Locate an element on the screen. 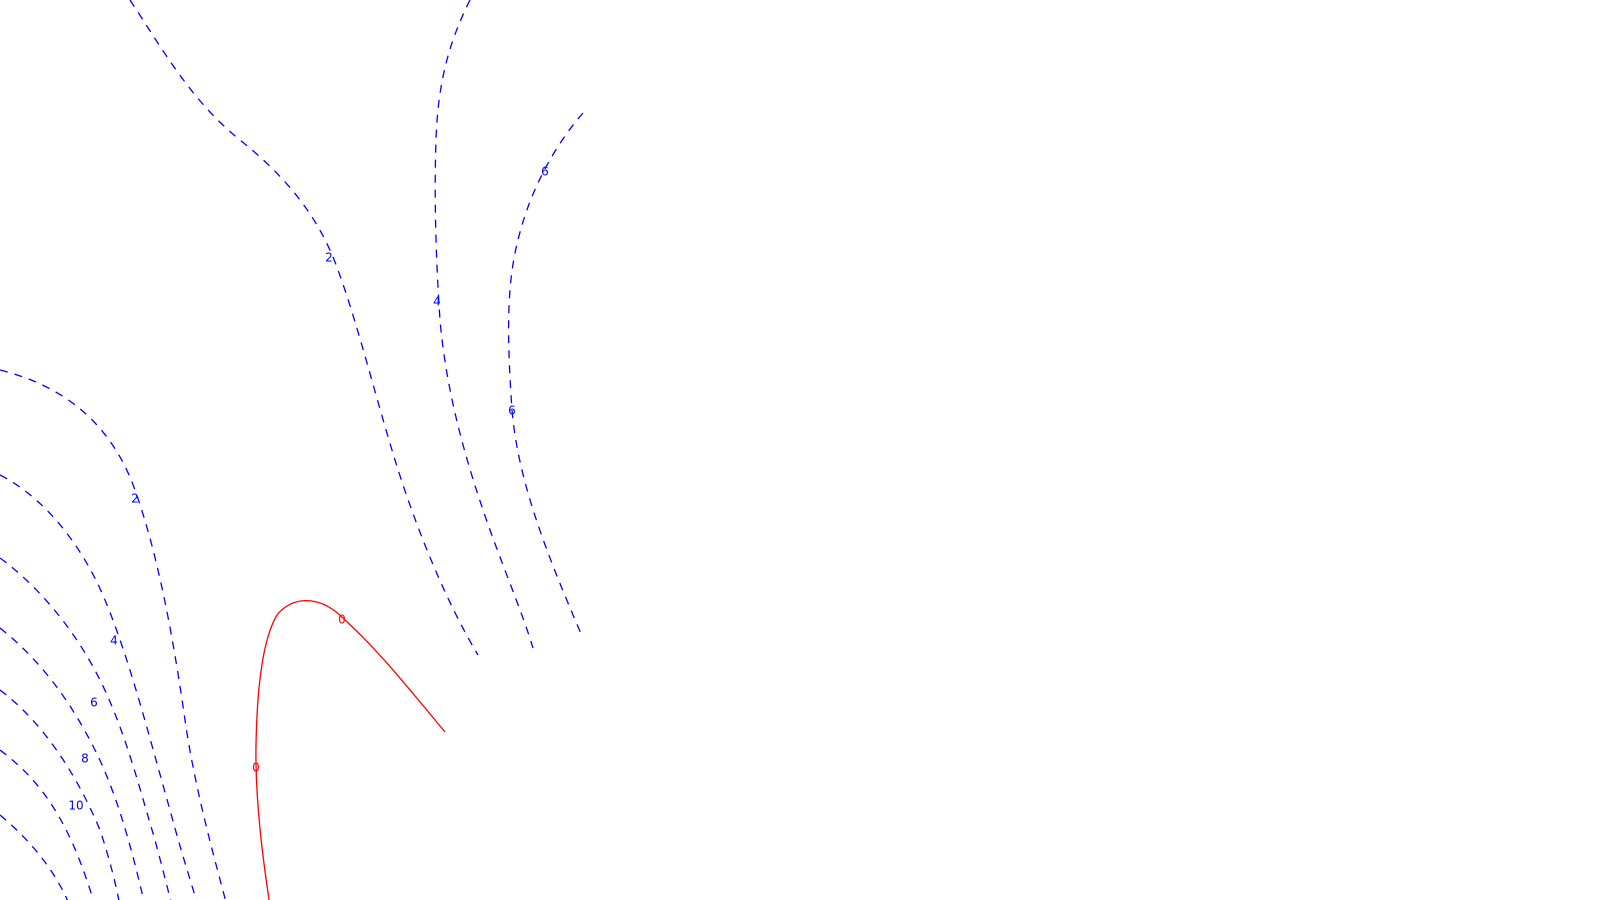 The width and height of the screenshot is (1600, 900). contour-label-2-a: 2 is located at coordinates (329, 258).